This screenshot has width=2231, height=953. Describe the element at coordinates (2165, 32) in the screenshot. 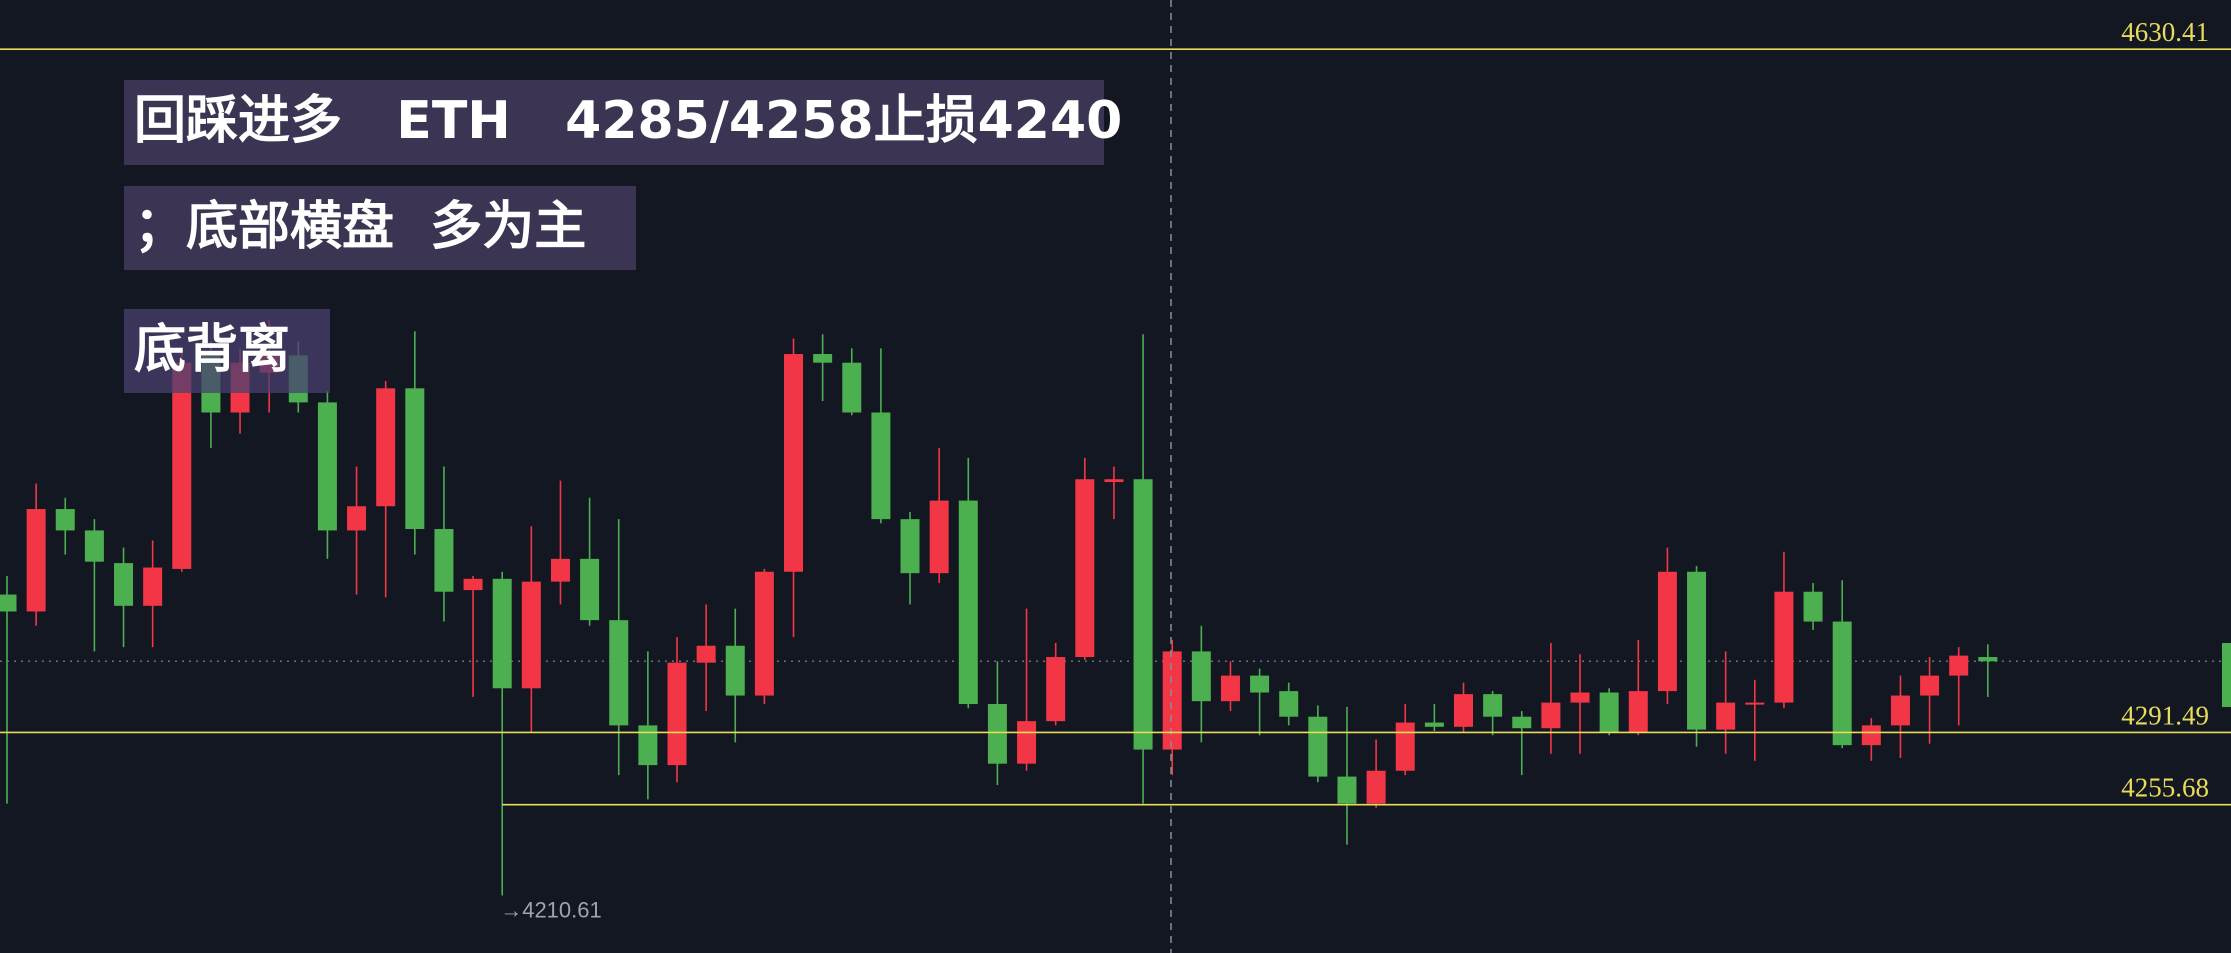

I see `level-label: 4630.41` at that location.